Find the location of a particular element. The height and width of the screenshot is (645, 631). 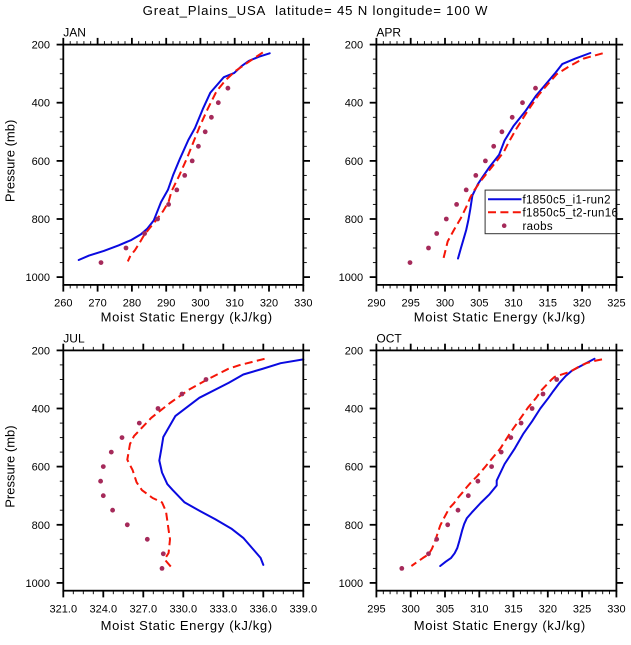

svg-text: 327.0 is located at coordinates (144, 610).